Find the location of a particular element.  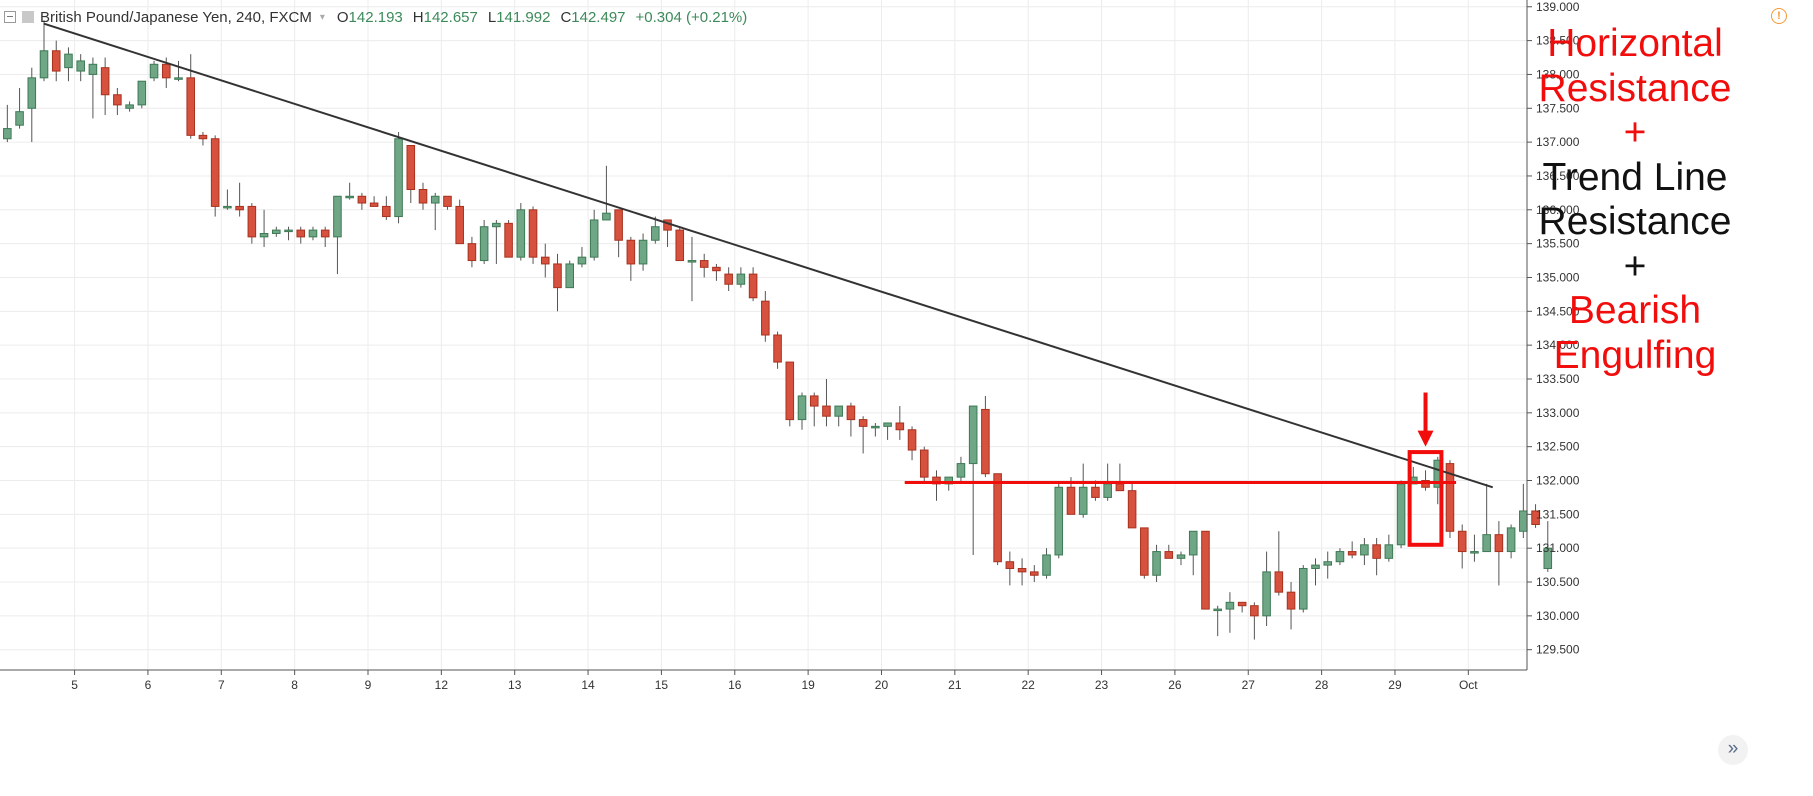

collapse-icon is located at coordinates (10, 17).